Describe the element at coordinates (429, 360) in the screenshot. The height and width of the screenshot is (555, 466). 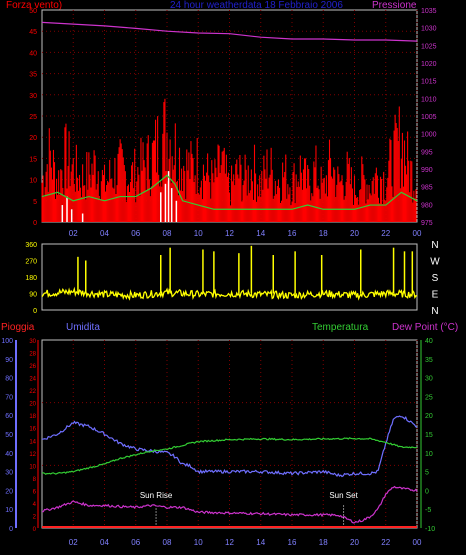
I see `temperature-y-tick-label: 35` at that location.